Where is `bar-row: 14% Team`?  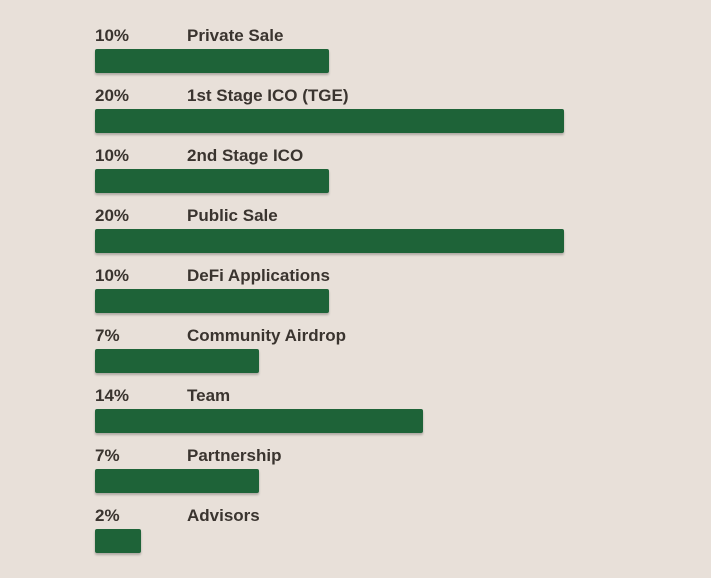
bar-row: 14% Team is located at coordinates (375, 412).